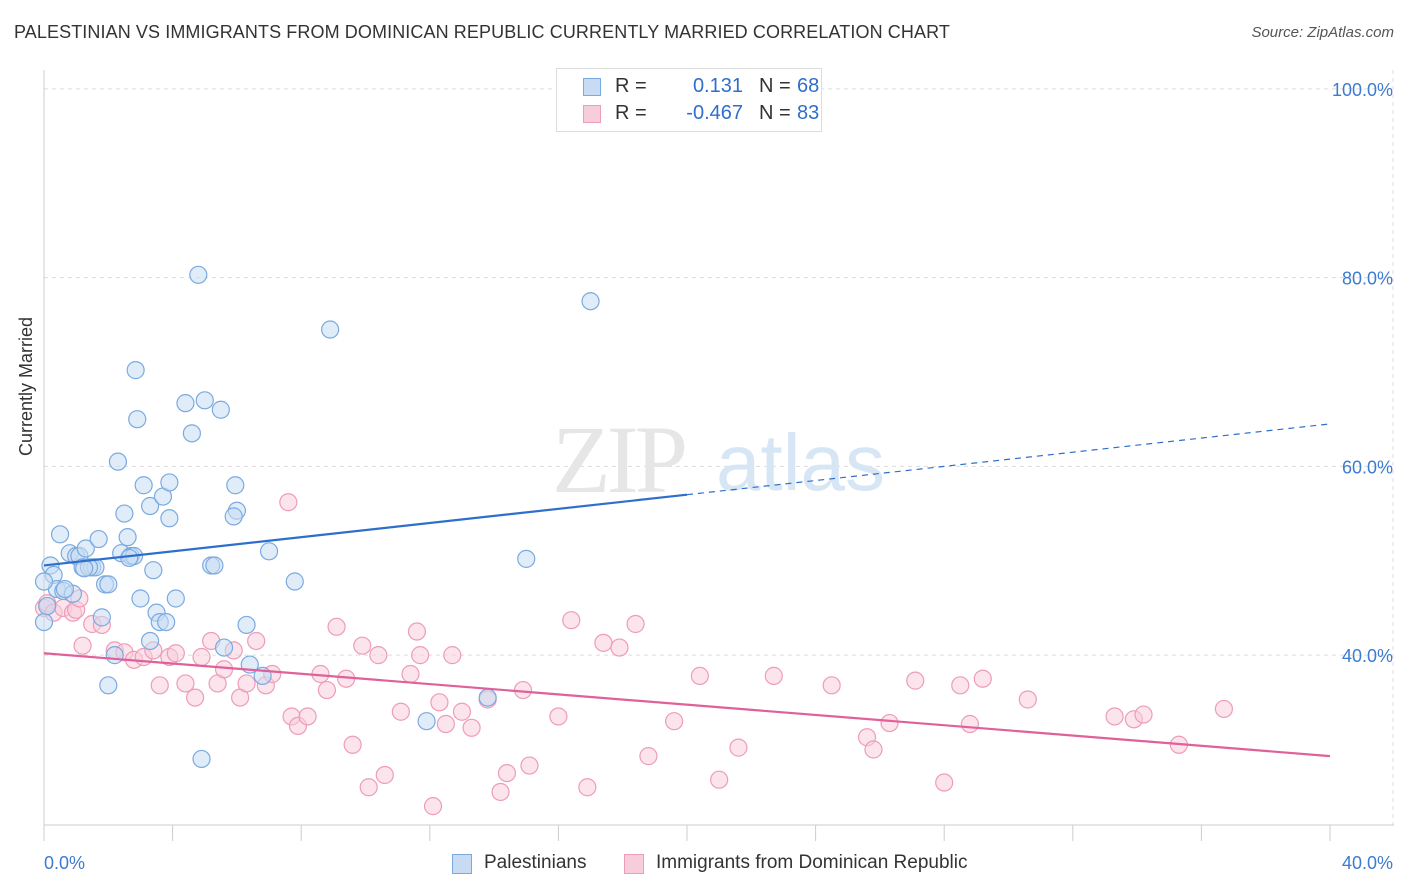  What do you see at coordinates (1322, 32) in the screenshot?
I see `source-label: Source: ZipAtlas.com` at bounding box center [1322, 32].